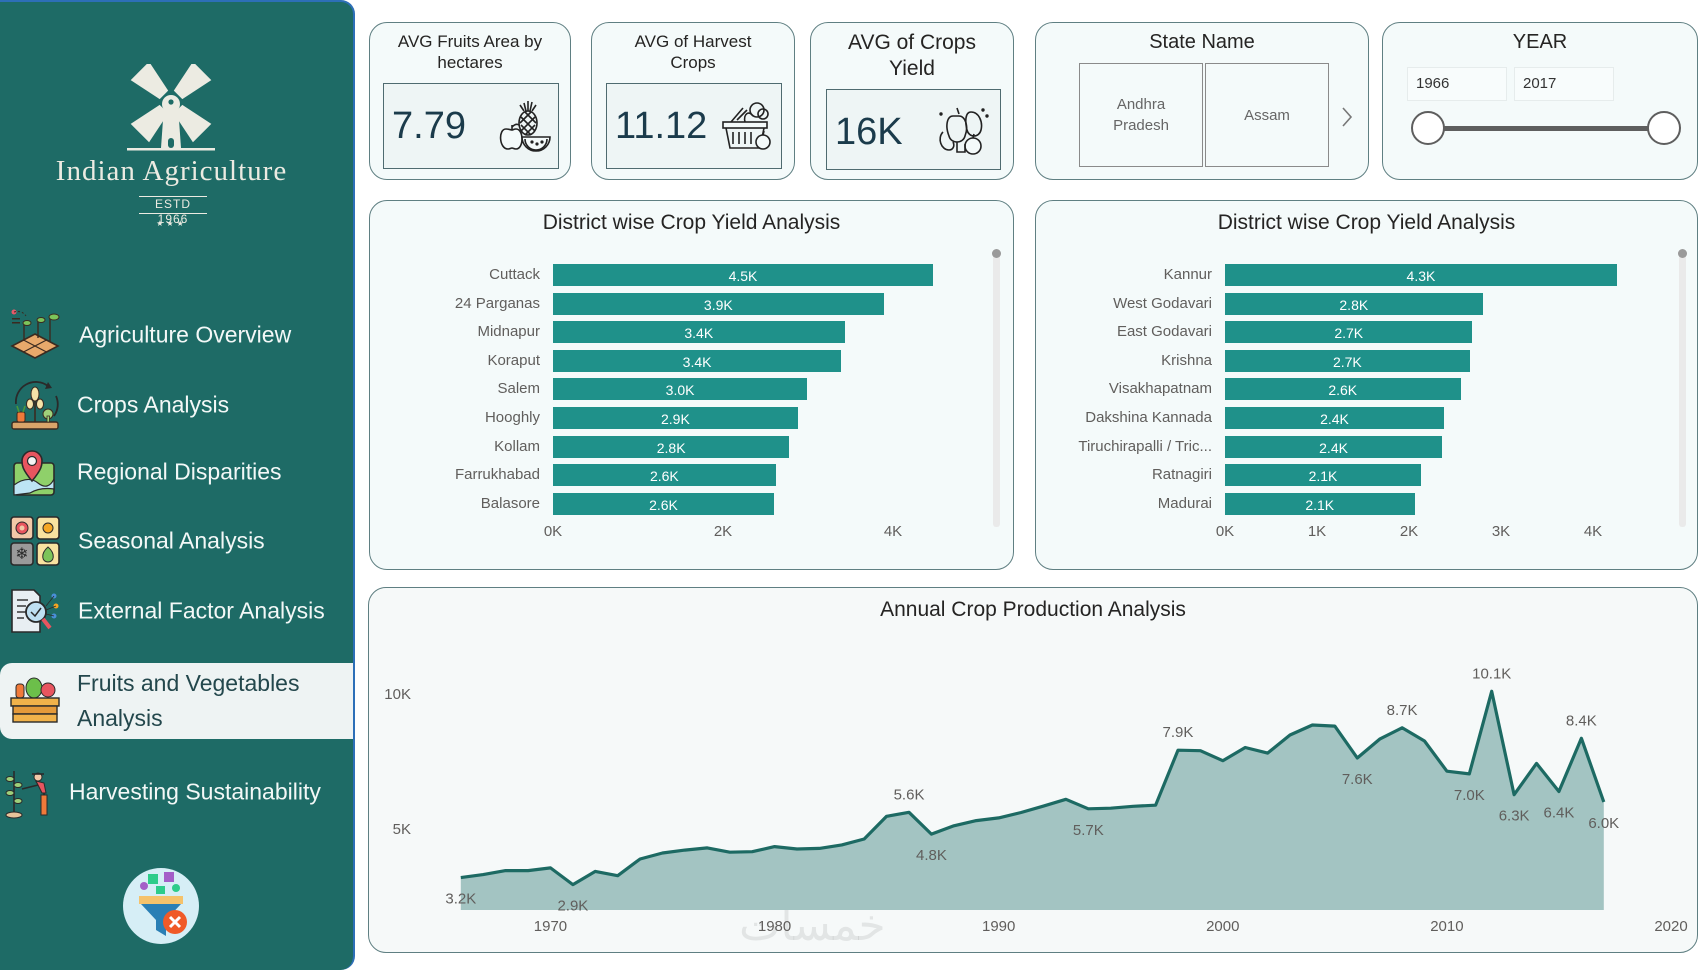 The width and height of the screenshot is (1700, 970). I want to click on bar: 3.0K, so click(680, 389).